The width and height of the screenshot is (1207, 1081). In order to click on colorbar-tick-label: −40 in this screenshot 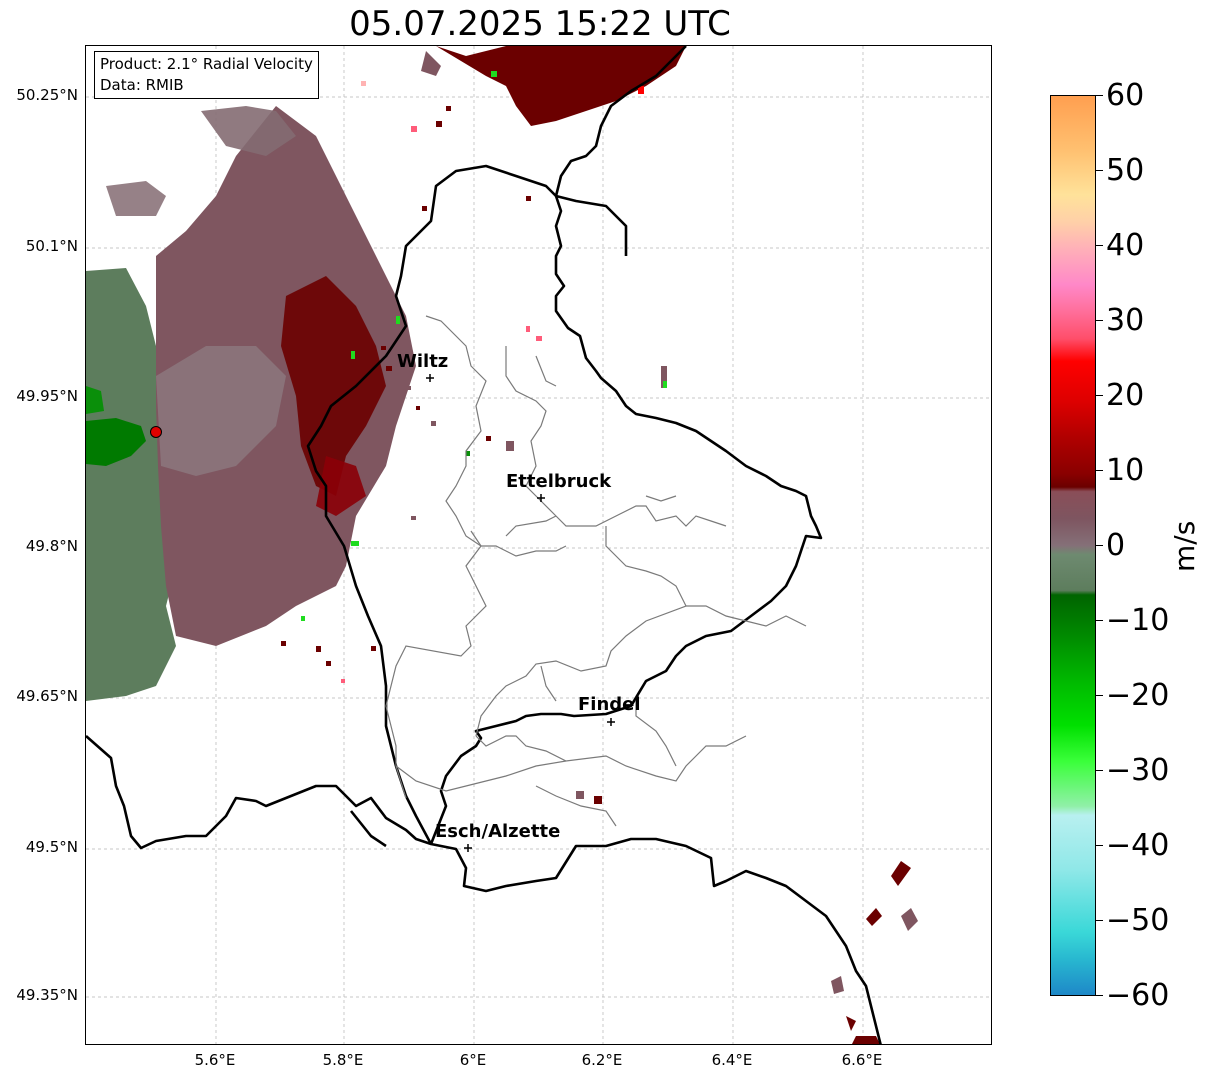, I will do `click(1138, 845)`.